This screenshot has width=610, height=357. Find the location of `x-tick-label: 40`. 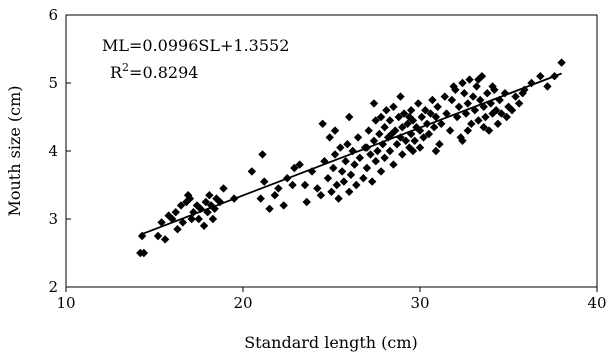

x-tick-label: 40 is located at coordinates (596, 303).